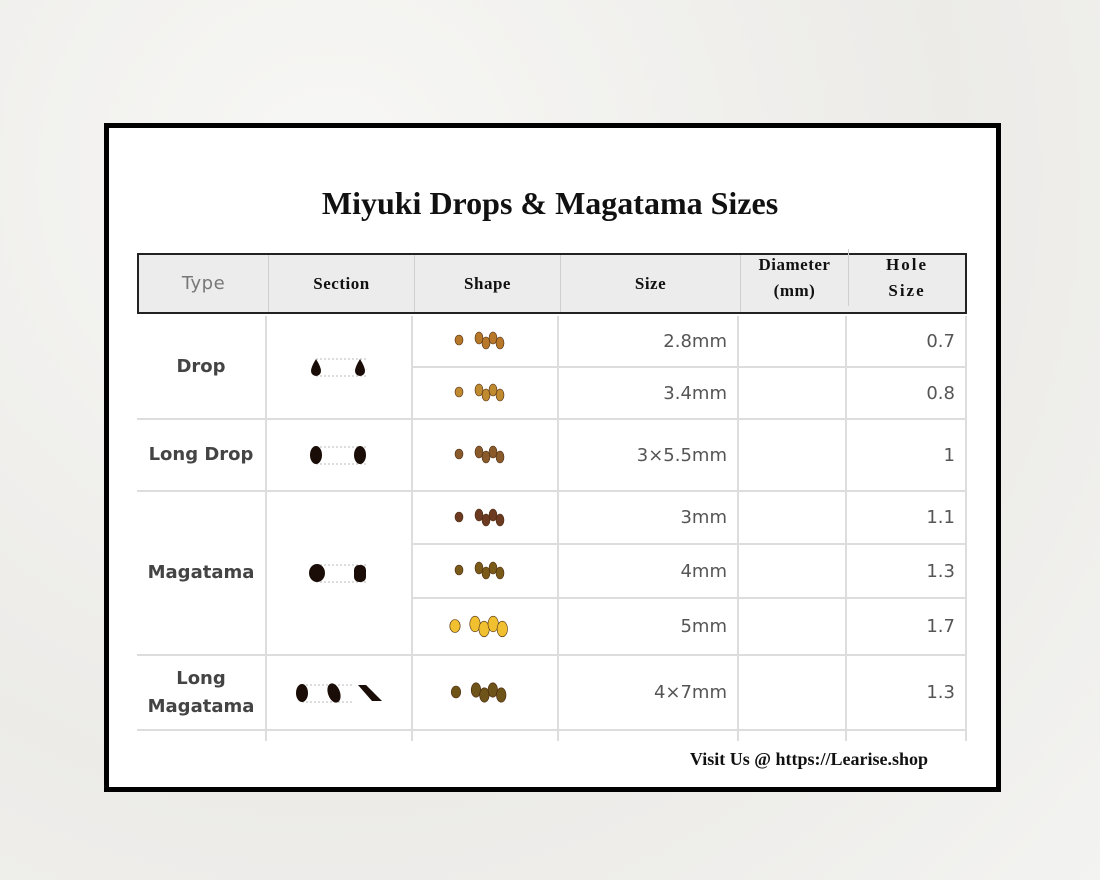 The image size is (1100, 880). I want to click on hole-size-cell: 0.7, so click(907, 342).